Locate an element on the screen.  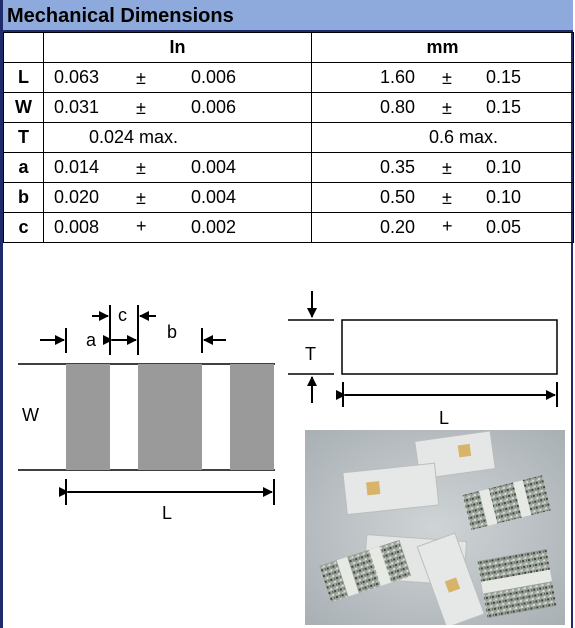
mm-value-cell: 0.80 ± 0.15 is located at coordinates (442, 107).